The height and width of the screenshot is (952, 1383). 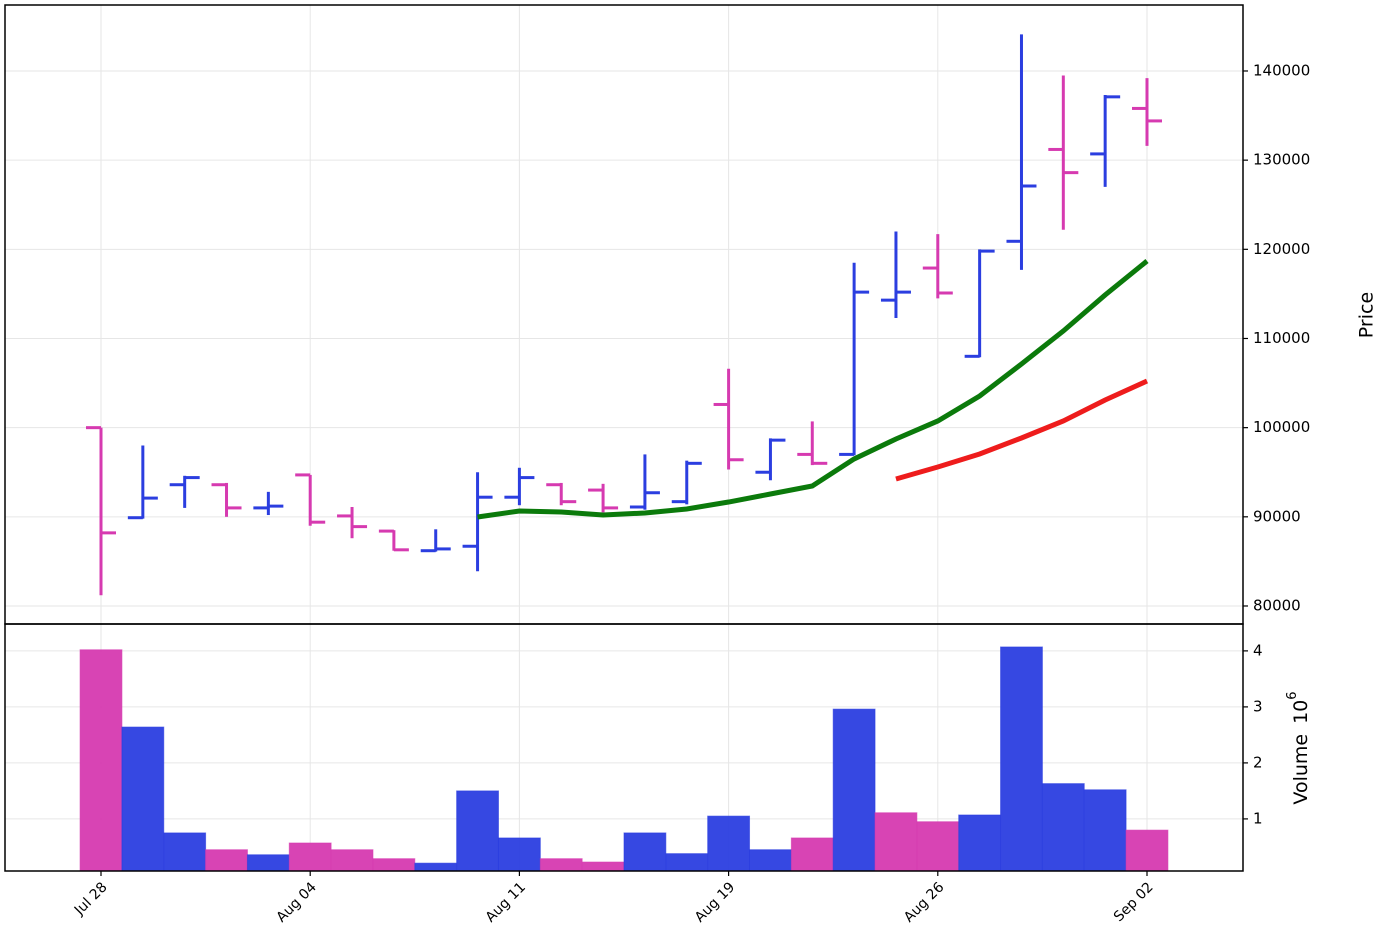 What do you see at coordinates (1277, 516) in the screenshot?
I see `price-tick-label: 90000` at bounding box center [1277, 516].